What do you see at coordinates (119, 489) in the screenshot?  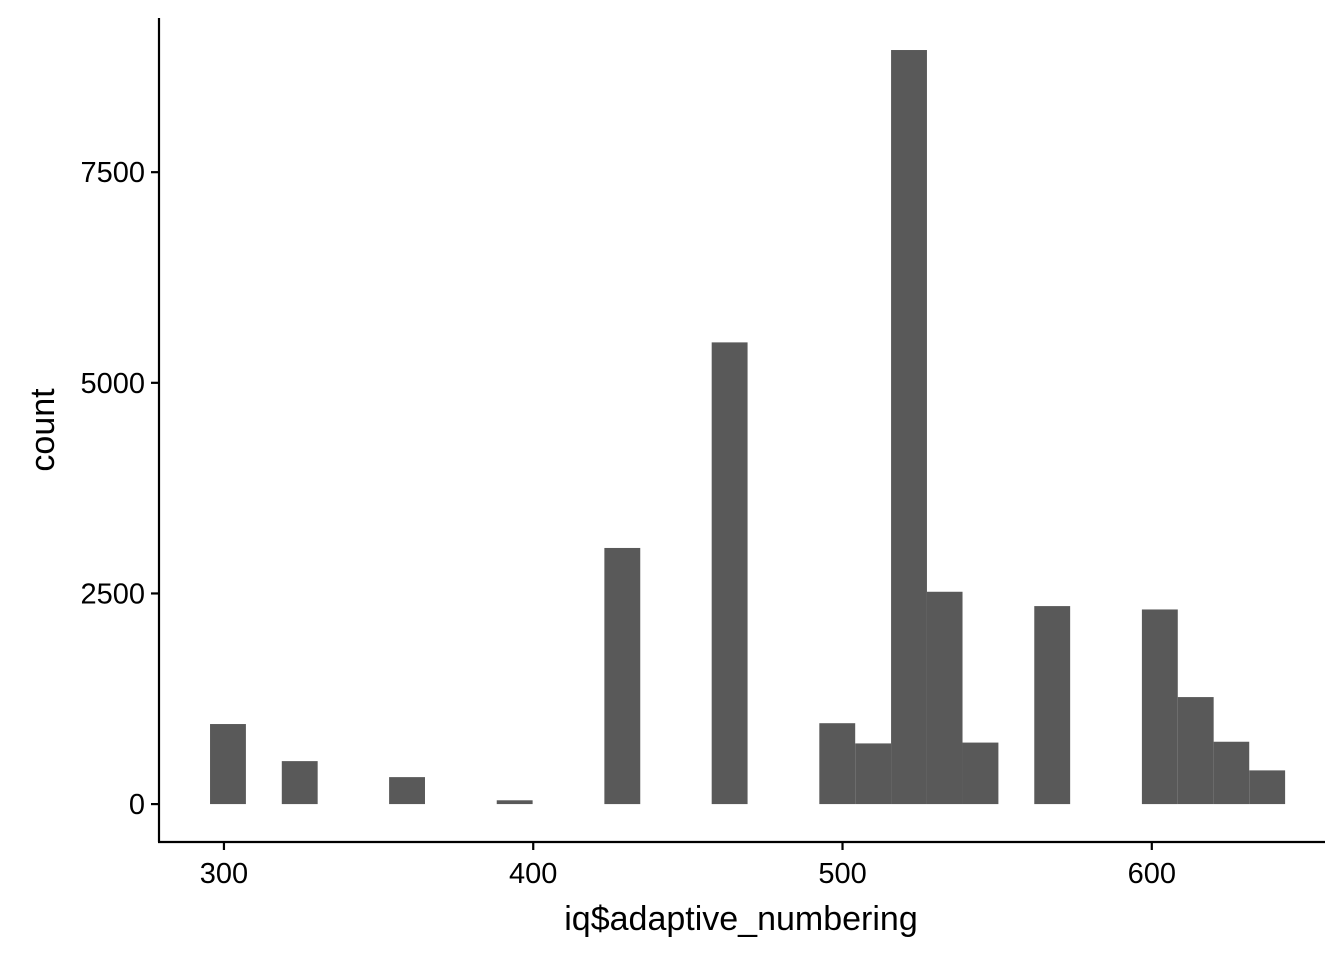 I see `y-ticks-layer: 0 2500 5000 7500` at bounding box center [119, 489].